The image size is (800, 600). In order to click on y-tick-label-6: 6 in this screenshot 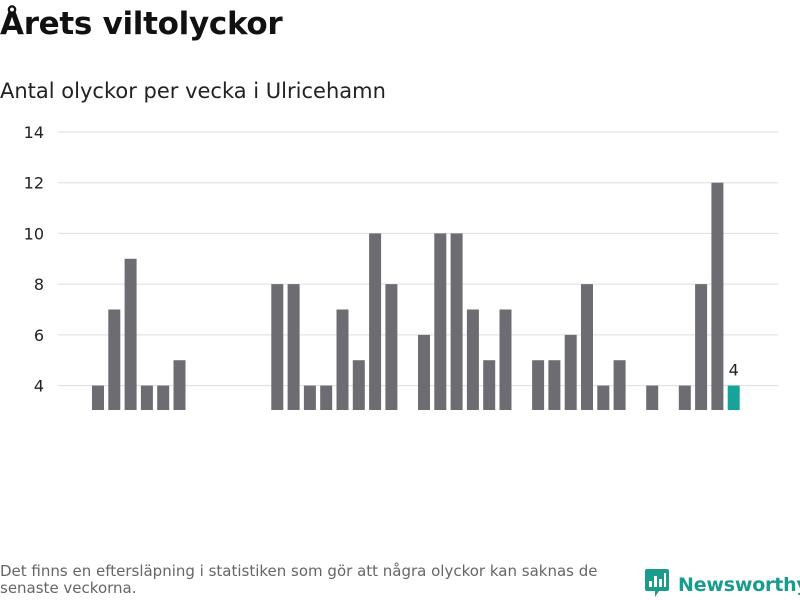, I will do `click(39, 335)`.